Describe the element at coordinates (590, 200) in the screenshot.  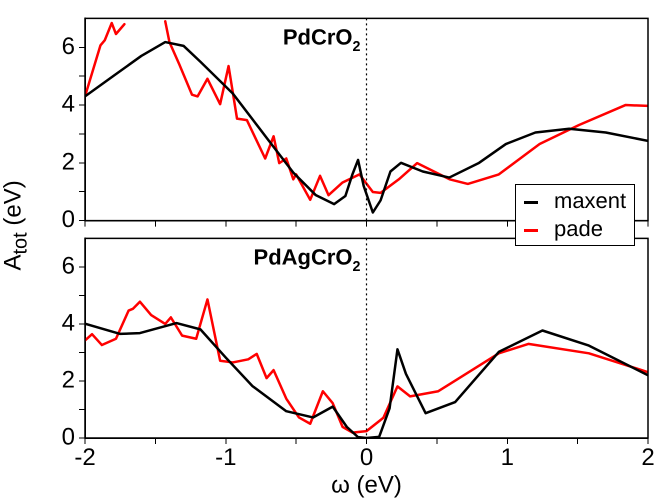
I see `legend-label: maxent` at that location.